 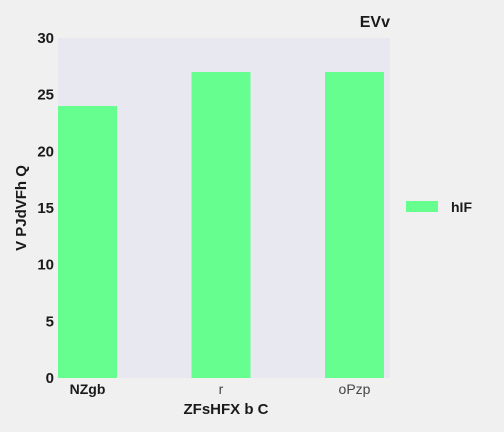 I want to click on legend: hIF, so click(x=439, y=207).